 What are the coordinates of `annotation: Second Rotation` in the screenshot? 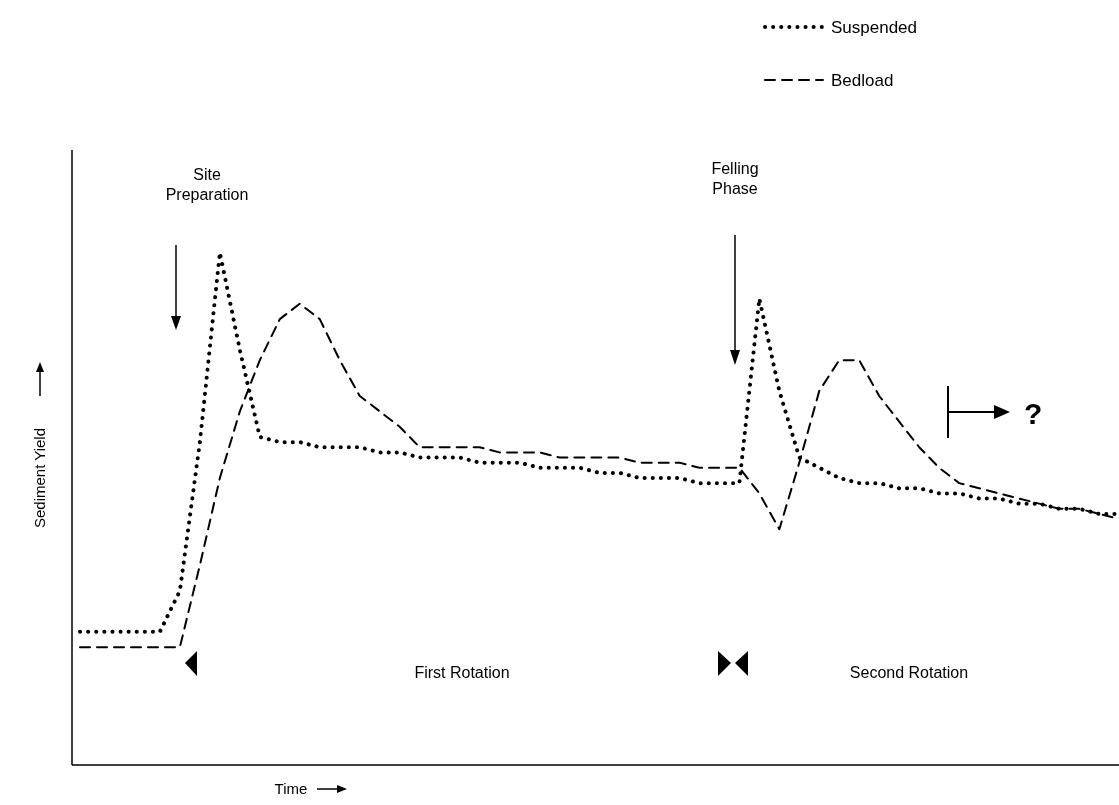 It's located at (909, 672).